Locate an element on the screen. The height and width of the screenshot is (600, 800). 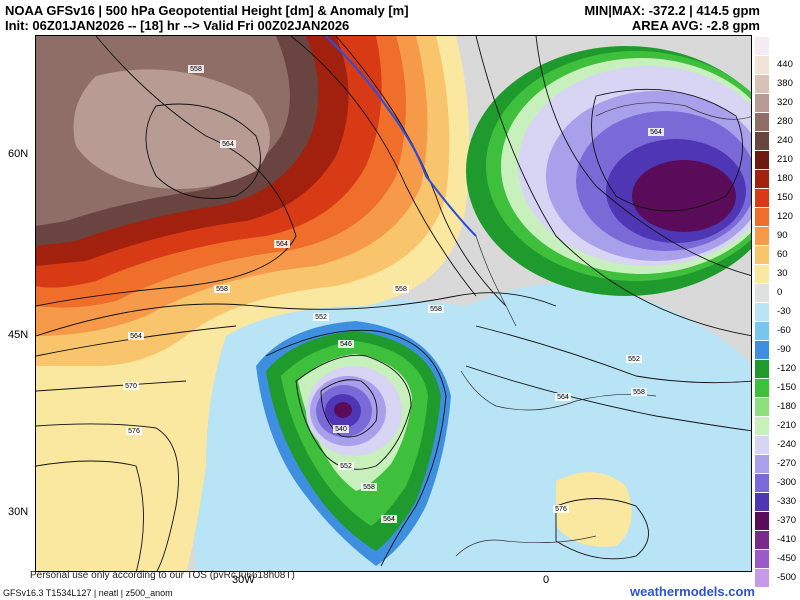
minmax-readout: MIN|MAX: -372.2 | 414.5 gpm is located at coordinates (672, 10).